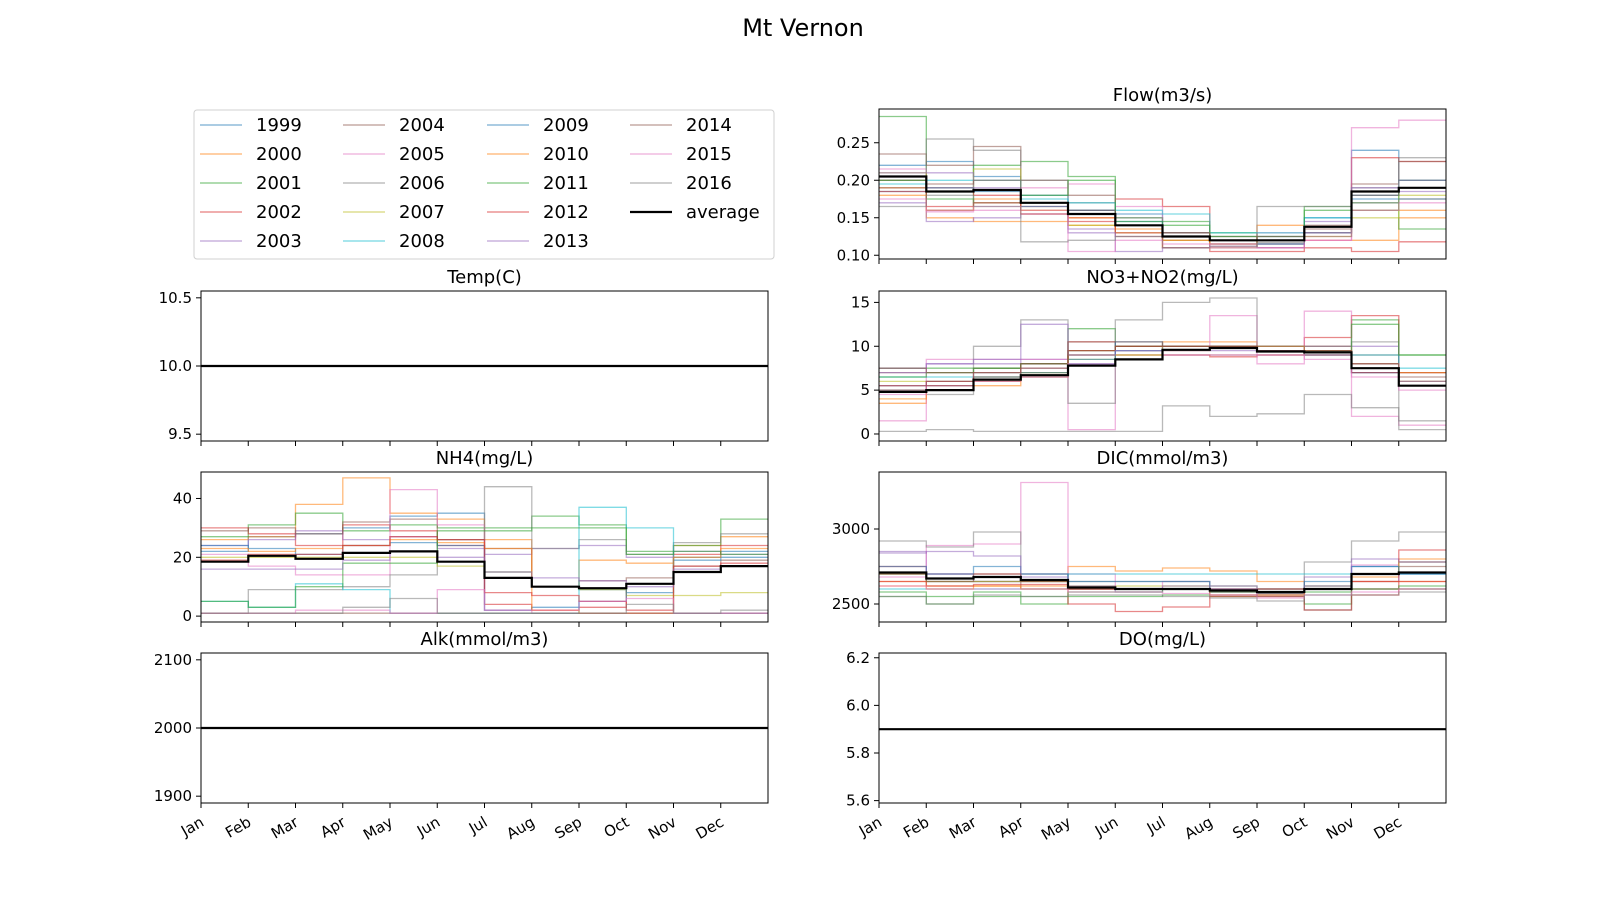 This screenshot has height=900, width=1600. Describe the element at coordinates (538, 125) in the screenshot. I see `legend-item-2009: 2009` at that location.